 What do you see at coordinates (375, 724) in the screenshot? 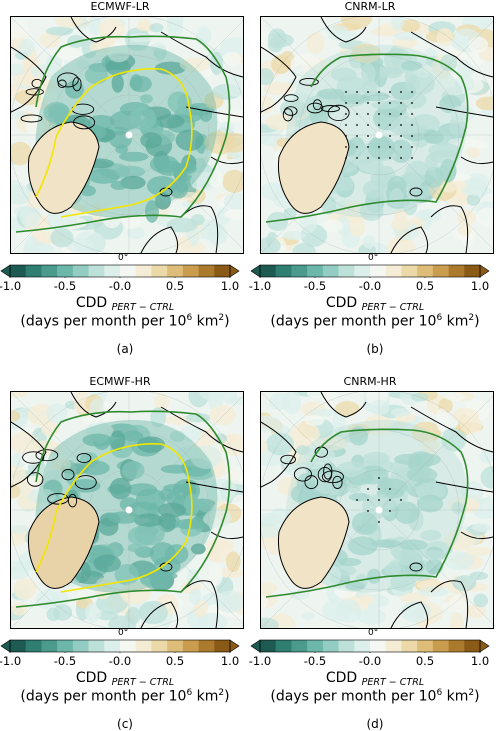
I see `panel-letter: (d)` at bounding box center [375, 724].